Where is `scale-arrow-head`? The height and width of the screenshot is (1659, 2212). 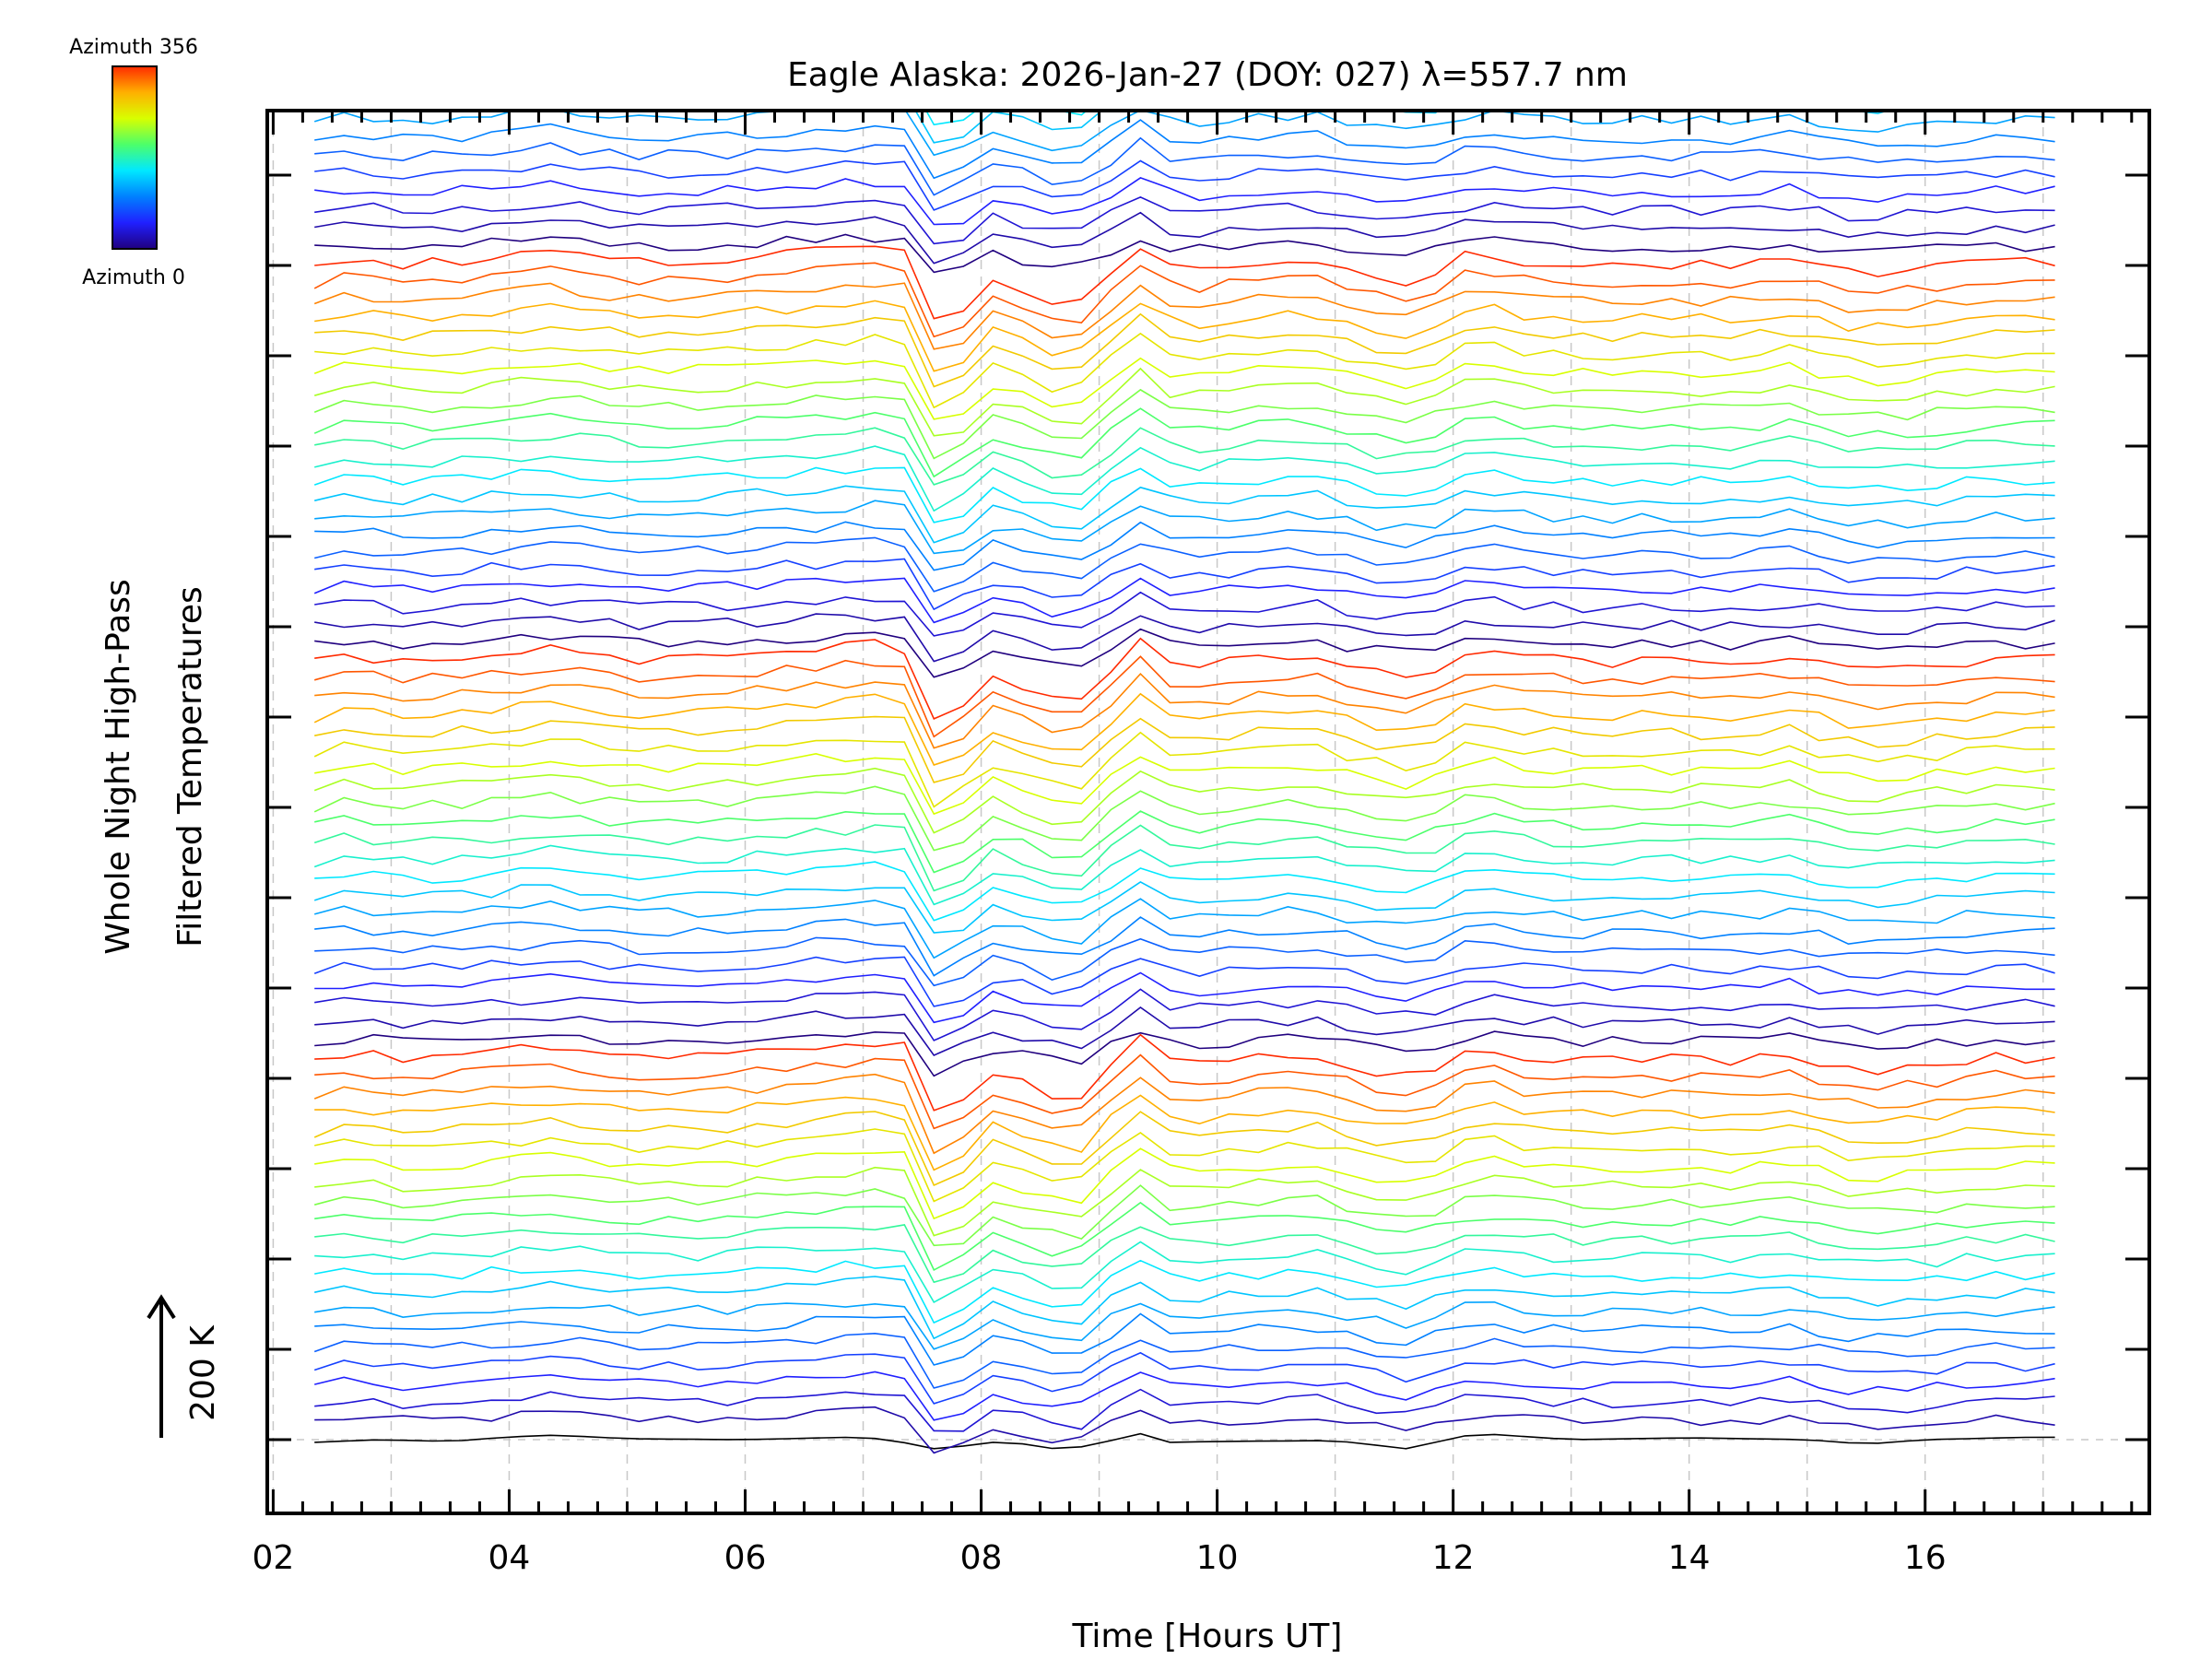 scale-arrow-head is located at coordinates (161, 1307).